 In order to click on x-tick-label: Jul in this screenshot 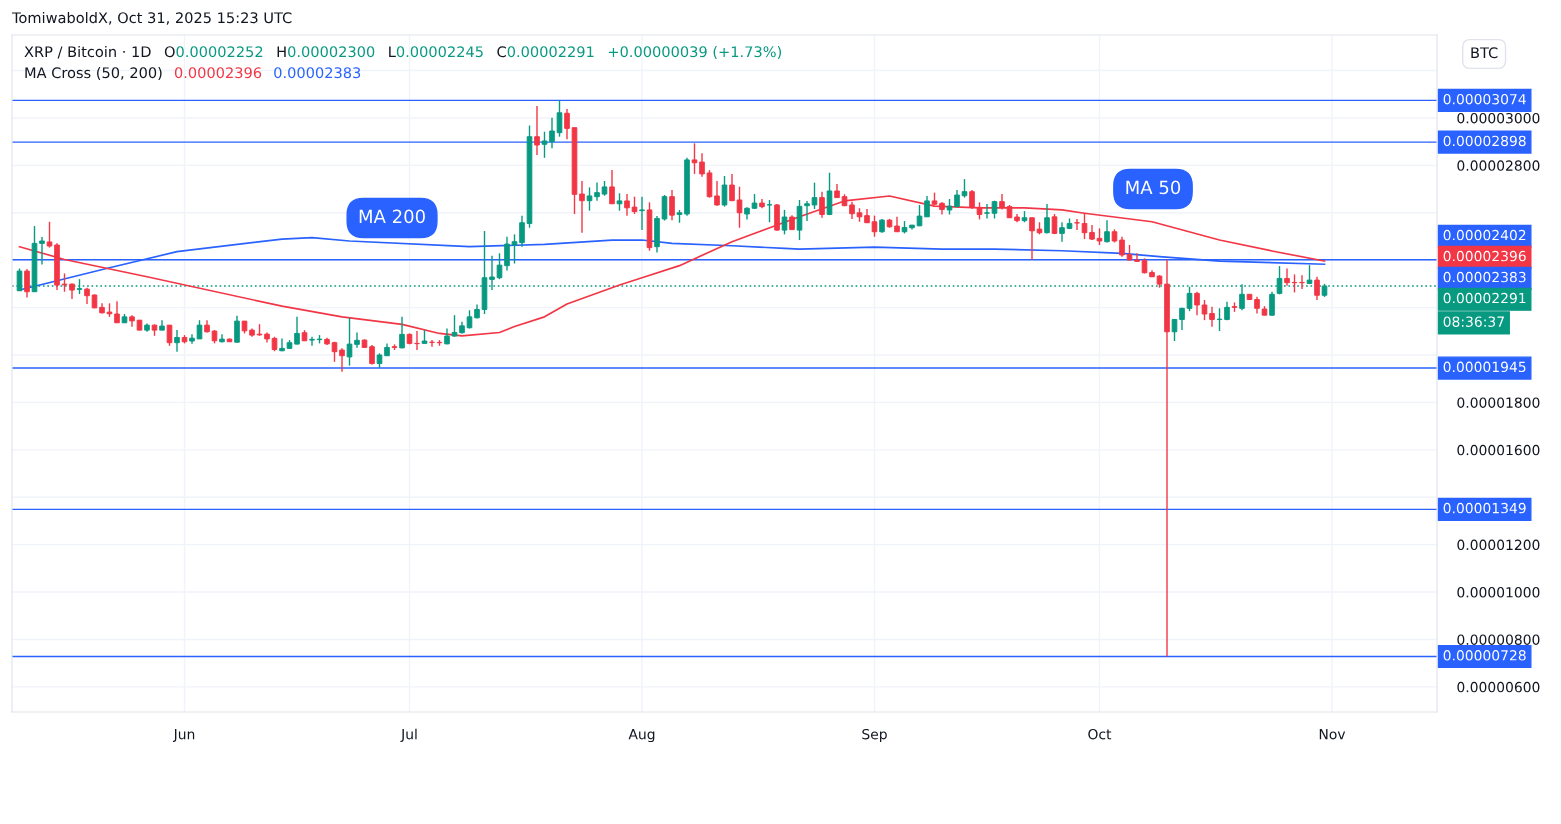, I will do `click(408, 735)`.